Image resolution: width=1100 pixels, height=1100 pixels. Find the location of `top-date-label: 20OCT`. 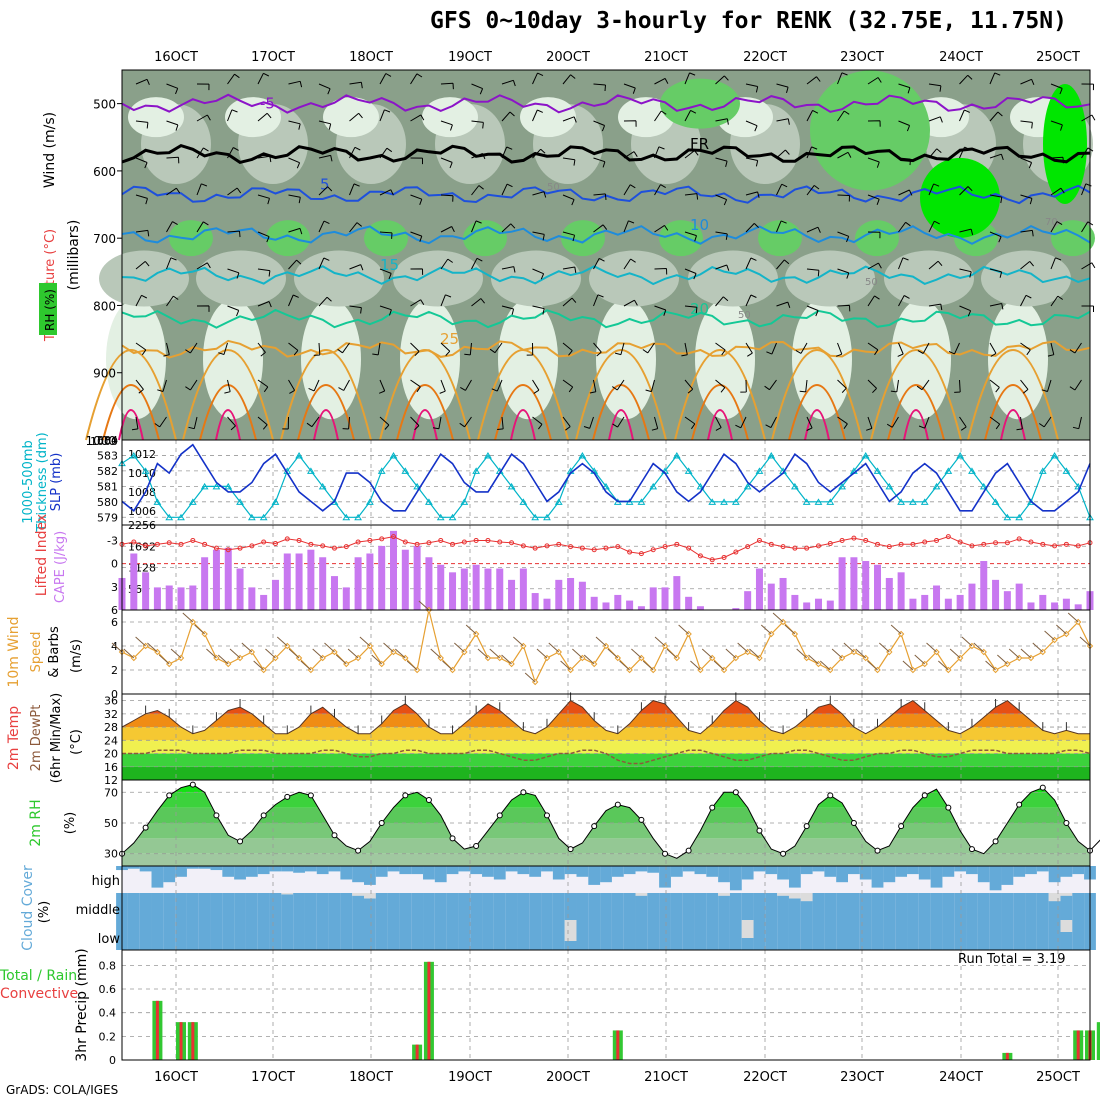

top-date-label: 20OCT is located at coordinates (568, 57).